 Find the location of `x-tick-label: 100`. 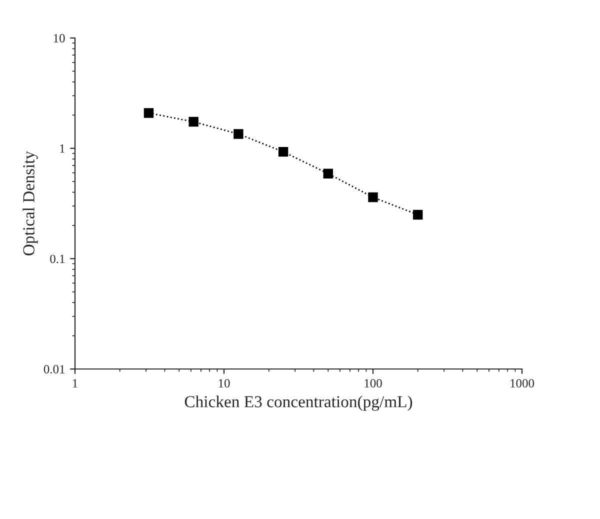

x-tick-label: 100 is located at coordinates (373, 383).